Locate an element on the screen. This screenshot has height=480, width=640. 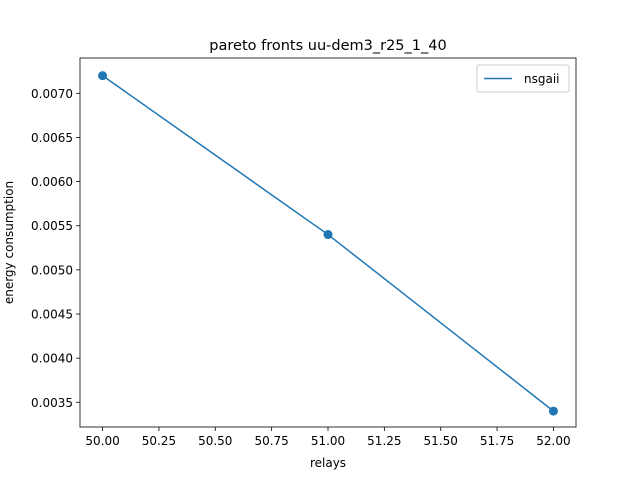
y-tick-label: 0.0055 is located at coordinates (52, 226).